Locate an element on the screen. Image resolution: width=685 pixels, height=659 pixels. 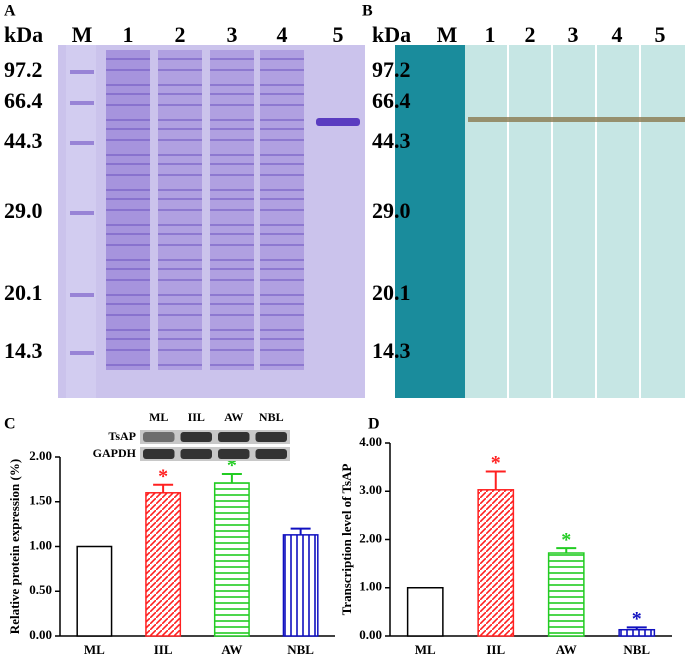
marker-label: 14.3 is located at coordinates (391, 350).